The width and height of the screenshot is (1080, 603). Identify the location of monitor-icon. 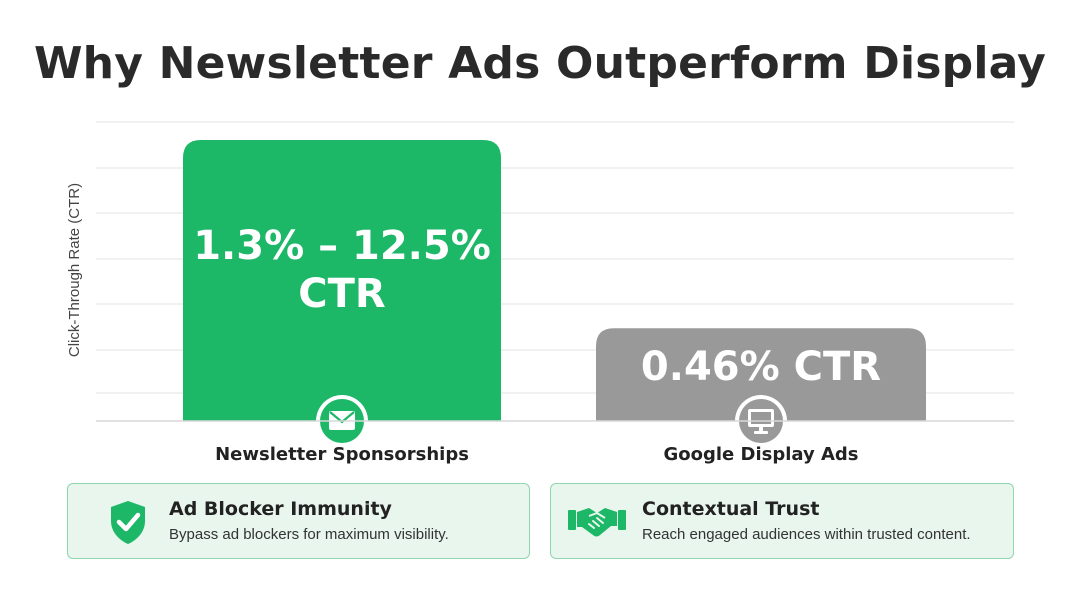
(761, 421).